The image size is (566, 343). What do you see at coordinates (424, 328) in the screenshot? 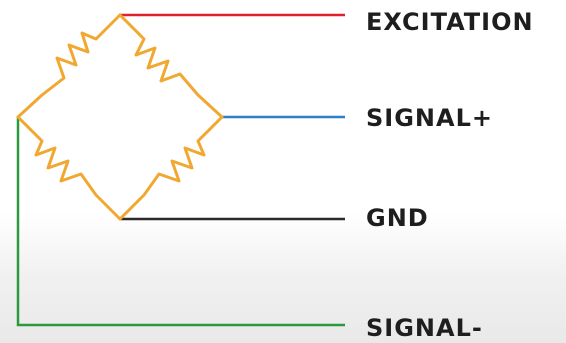
I see `signal-minus-label: SIGNAL-` at bounding box center [424, 328].